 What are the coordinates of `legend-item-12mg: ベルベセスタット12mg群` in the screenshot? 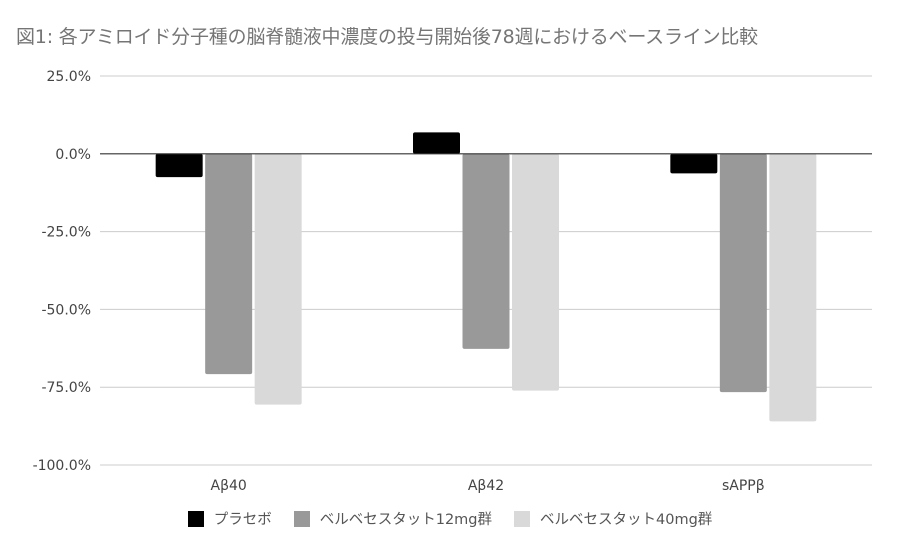 It's located at (392, 518).